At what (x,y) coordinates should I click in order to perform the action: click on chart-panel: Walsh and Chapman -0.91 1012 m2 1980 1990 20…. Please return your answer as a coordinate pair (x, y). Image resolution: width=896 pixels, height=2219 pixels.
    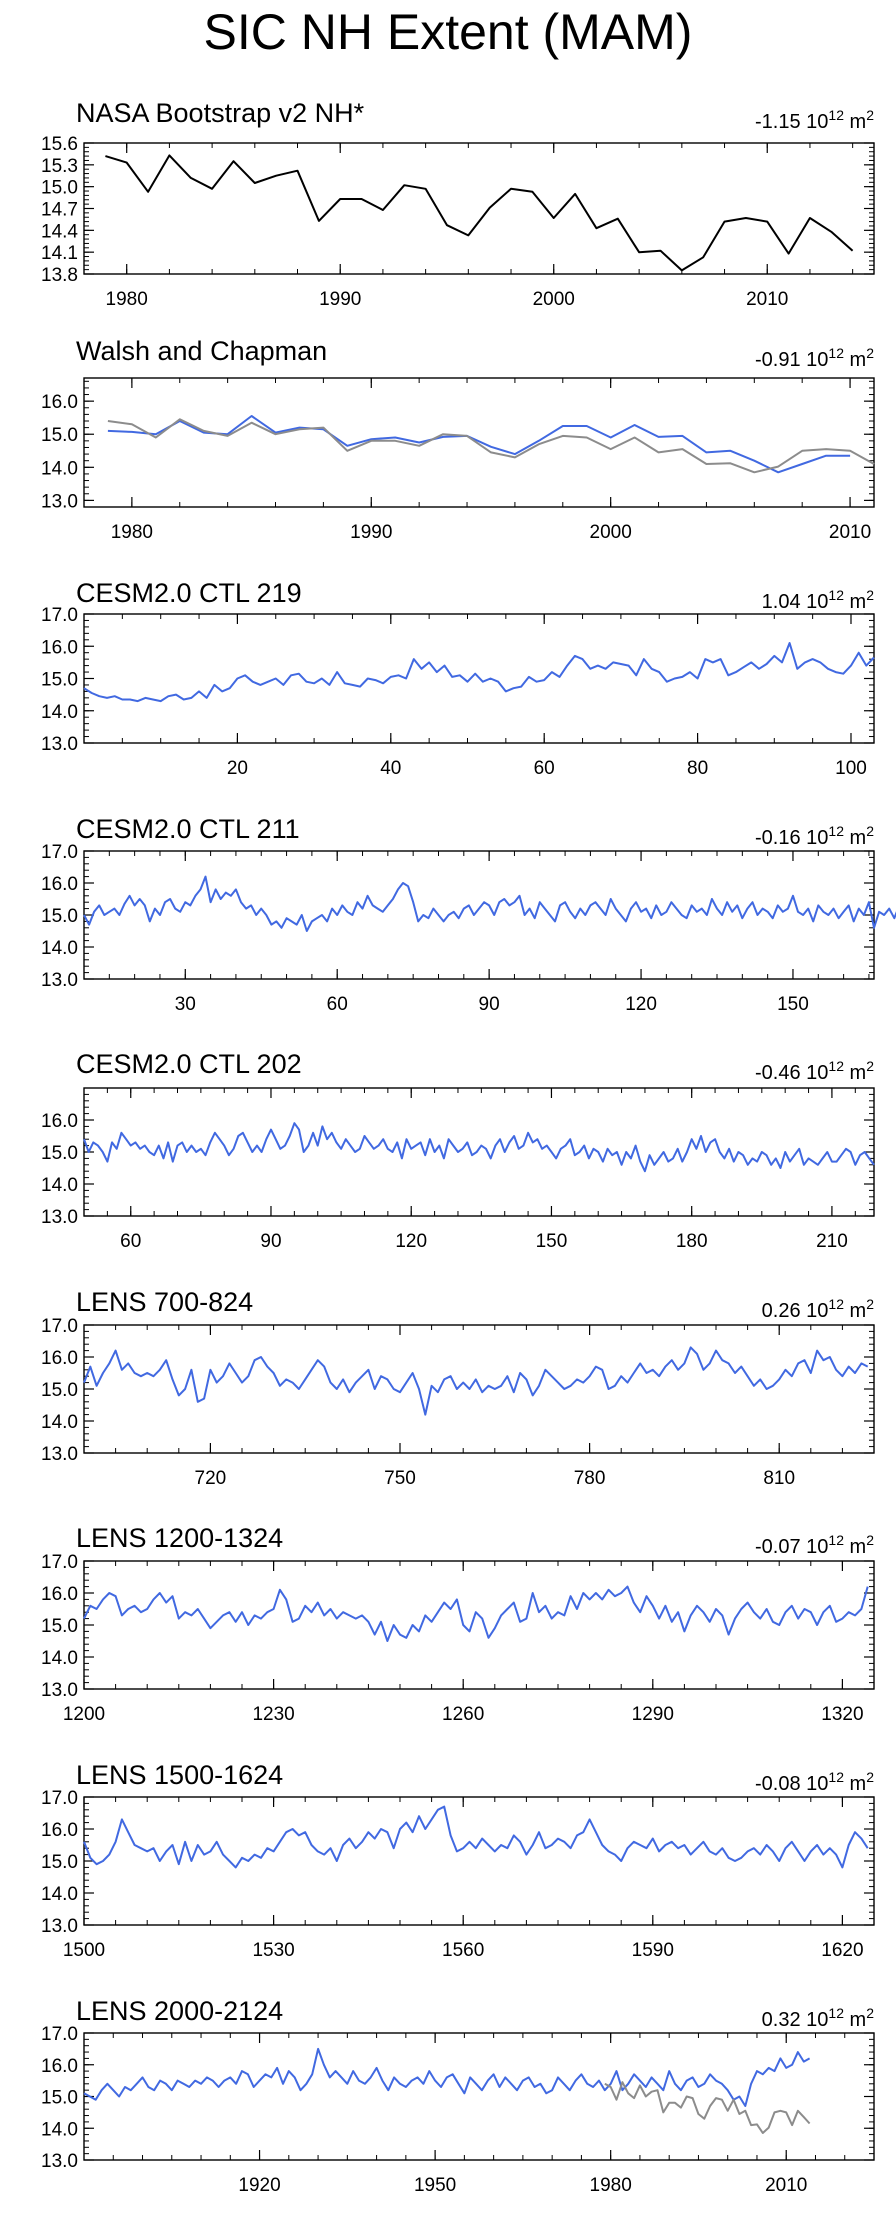
    Looking at the image, I should click on (458, 439).